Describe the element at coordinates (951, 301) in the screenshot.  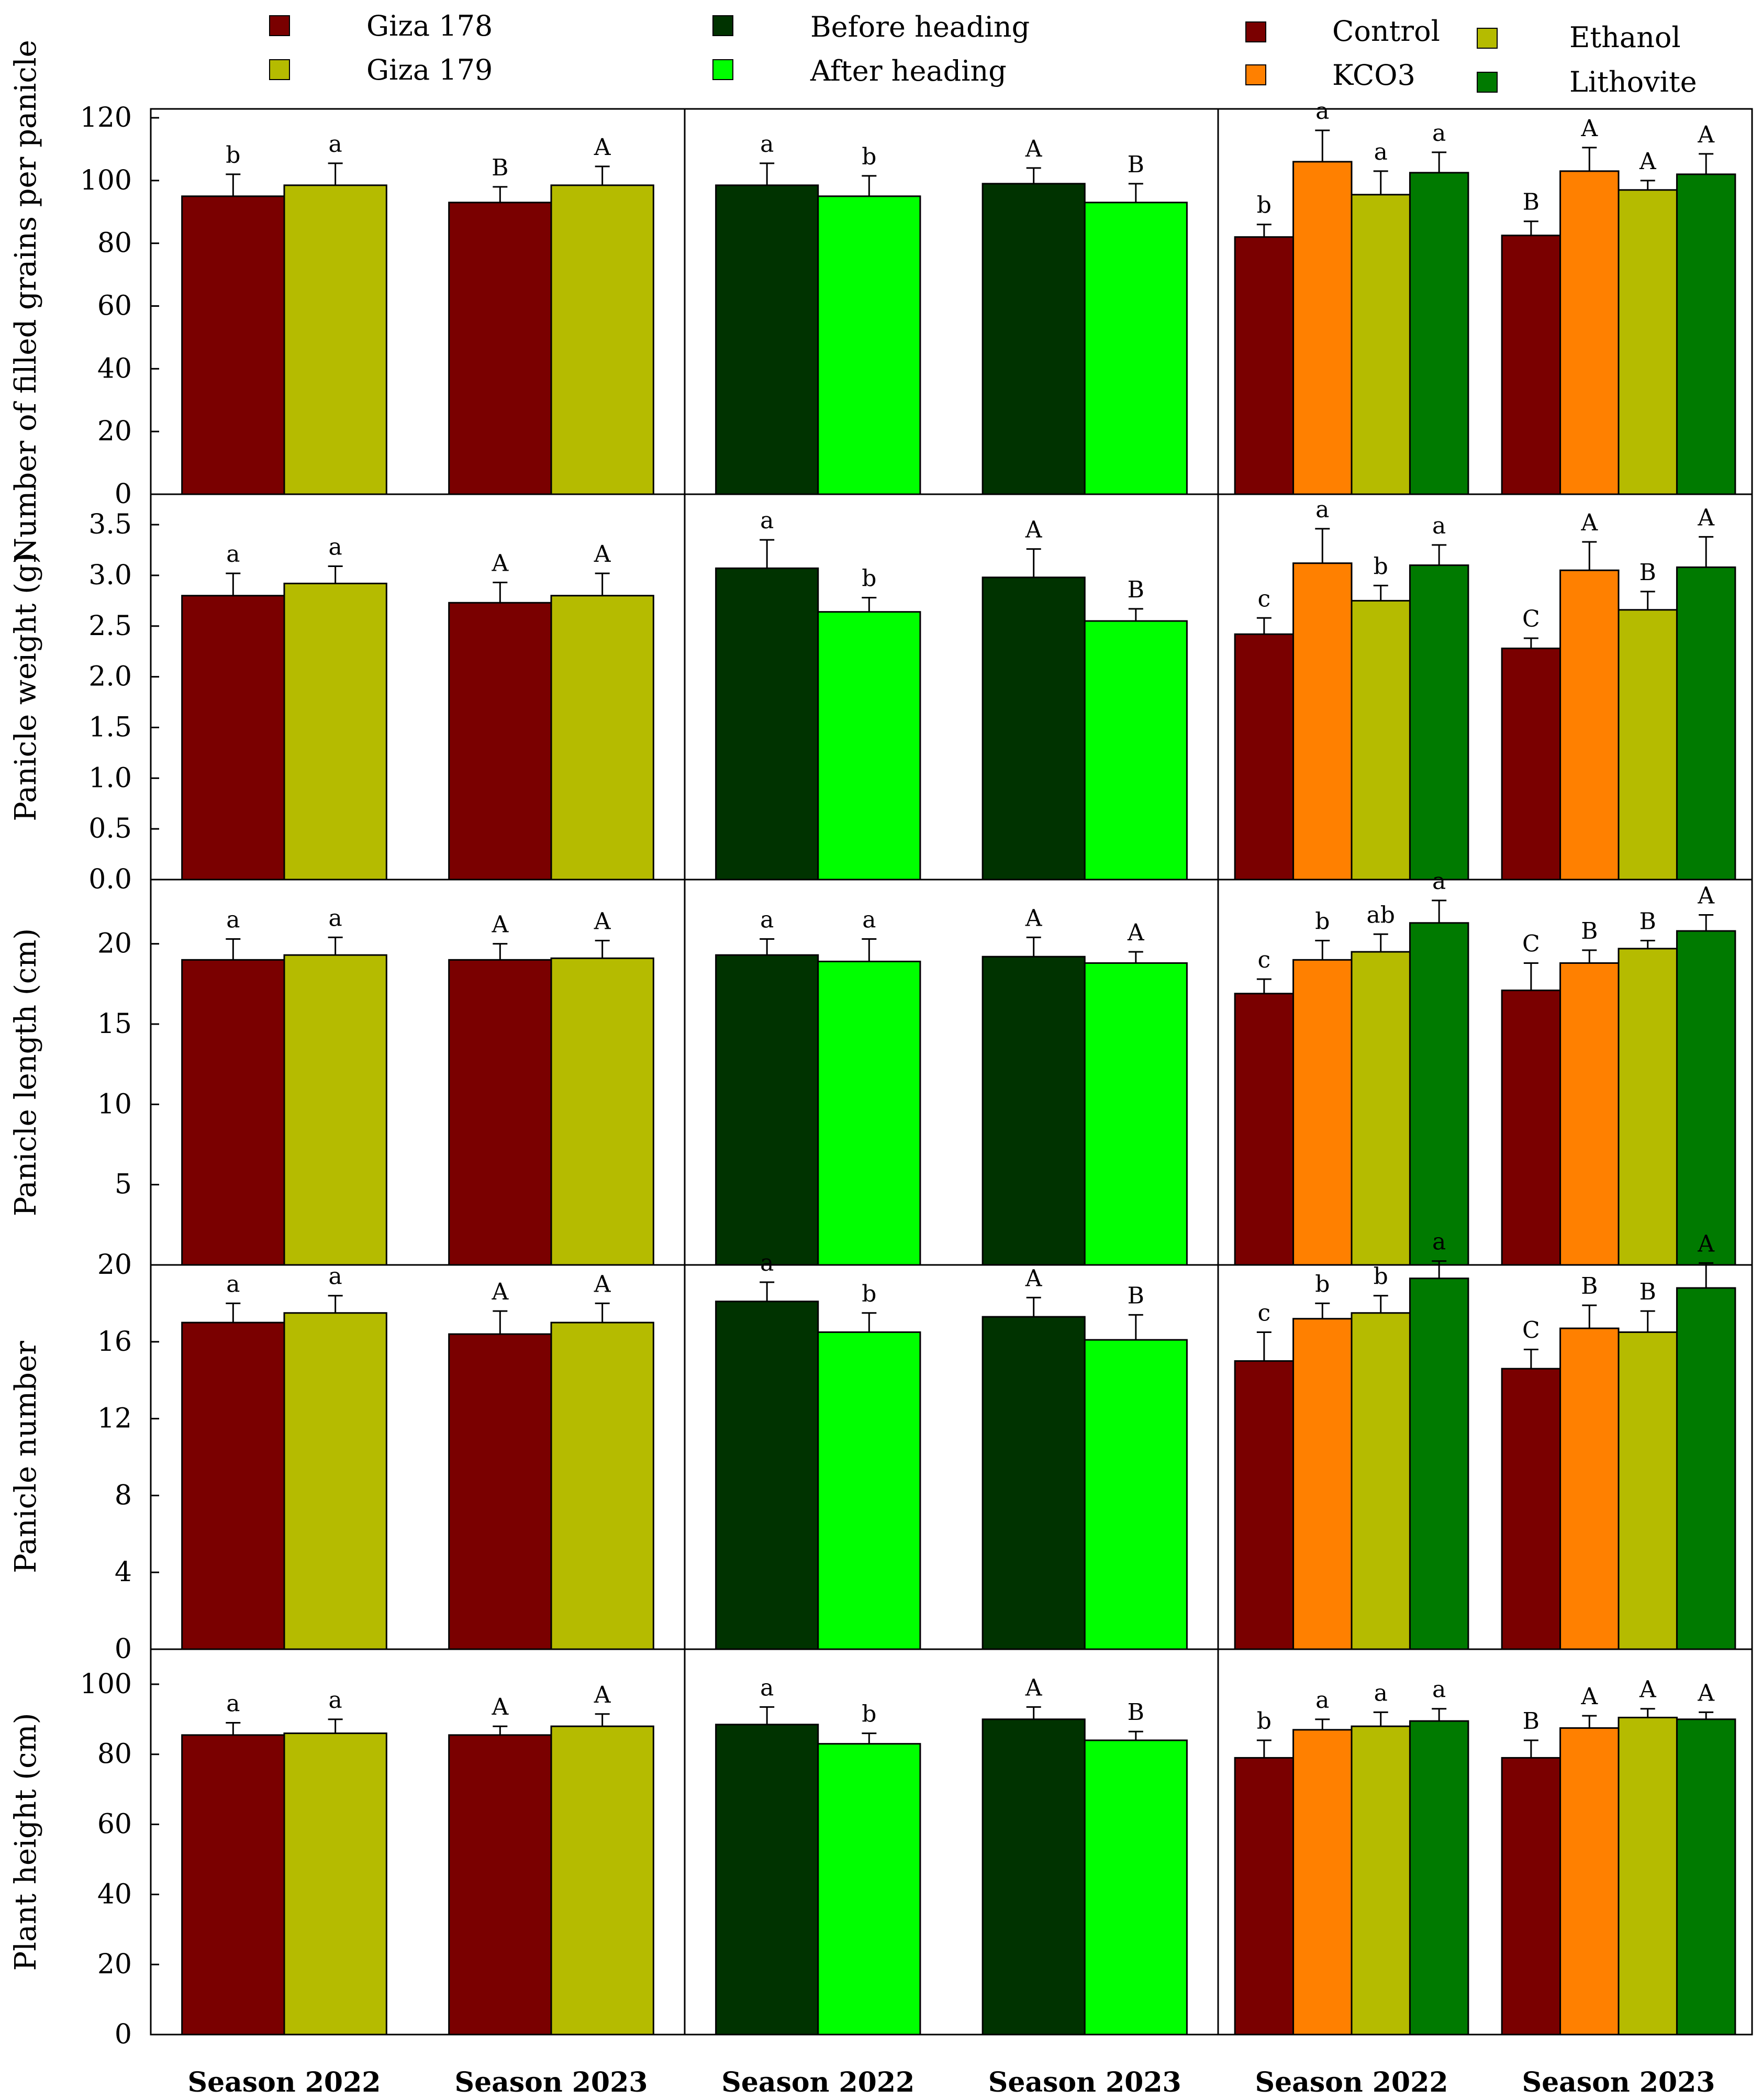
I see `panel-filled-grains-timing: a b AB` at that location.